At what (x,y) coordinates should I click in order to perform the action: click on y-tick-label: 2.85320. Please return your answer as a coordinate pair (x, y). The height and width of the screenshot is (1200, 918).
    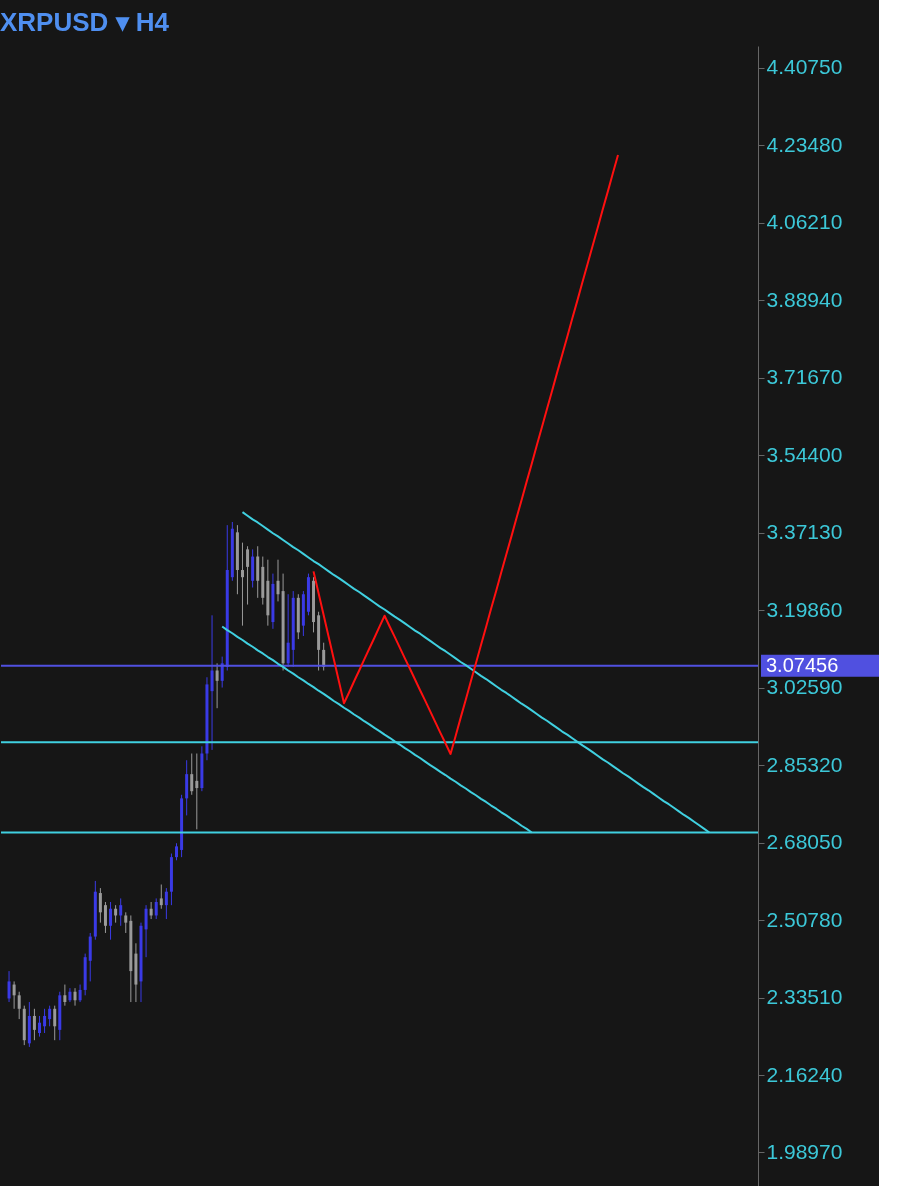
    Looking at the image, I should click on (804, 764).